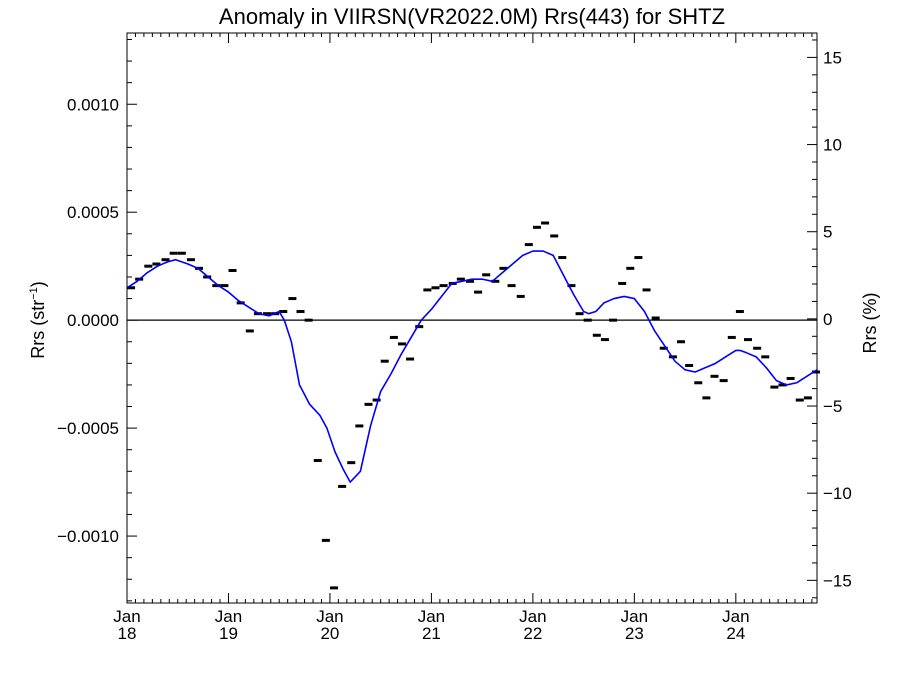  What do you see at coordinates (735, 633) in the screenshot?
I see `x-tick-label-year: 24` at bounding box center [735, 633].